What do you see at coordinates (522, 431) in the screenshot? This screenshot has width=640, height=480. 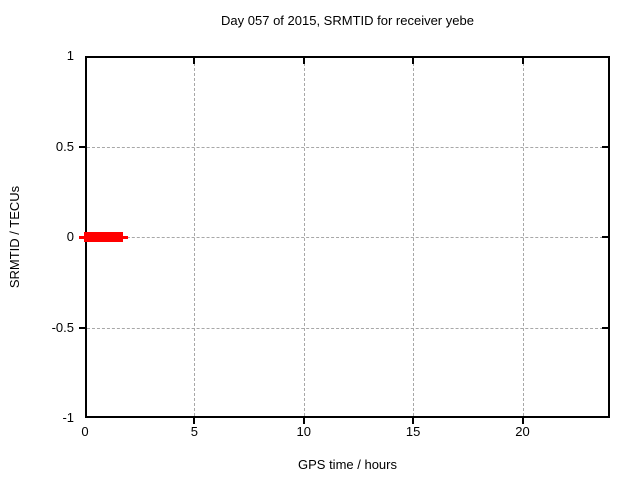 I see `x-tick-label: 20` at bounding box center [522, 431].